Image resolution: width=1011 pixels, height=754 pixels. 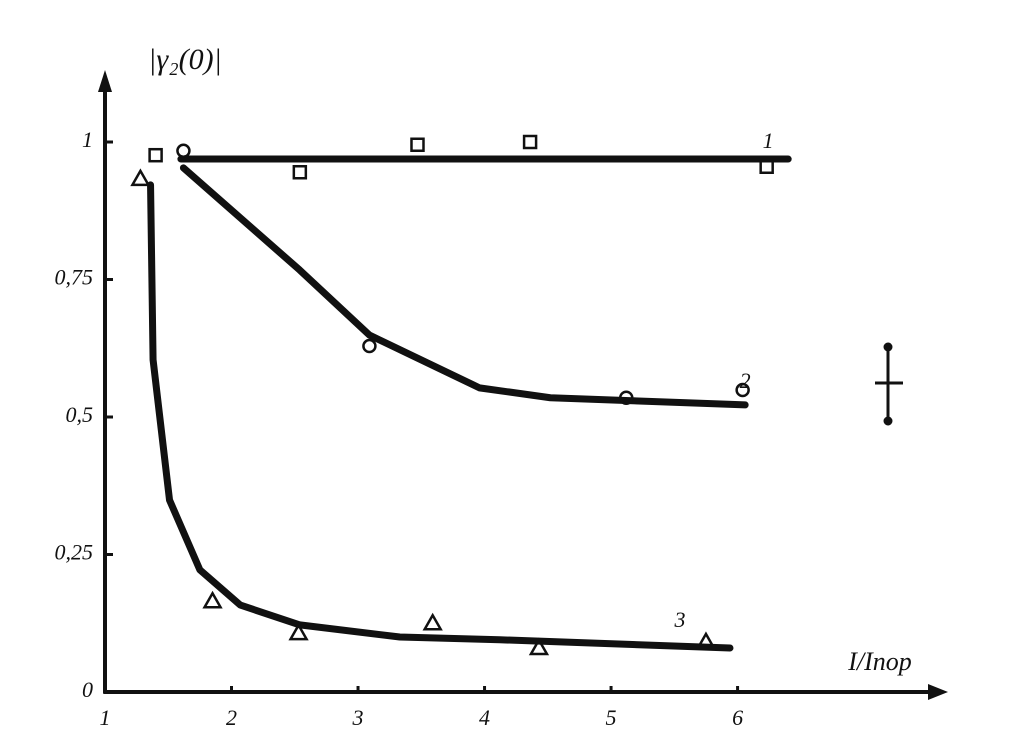 I want to click on y-tick-label: 1, so click(x=87, y=139).